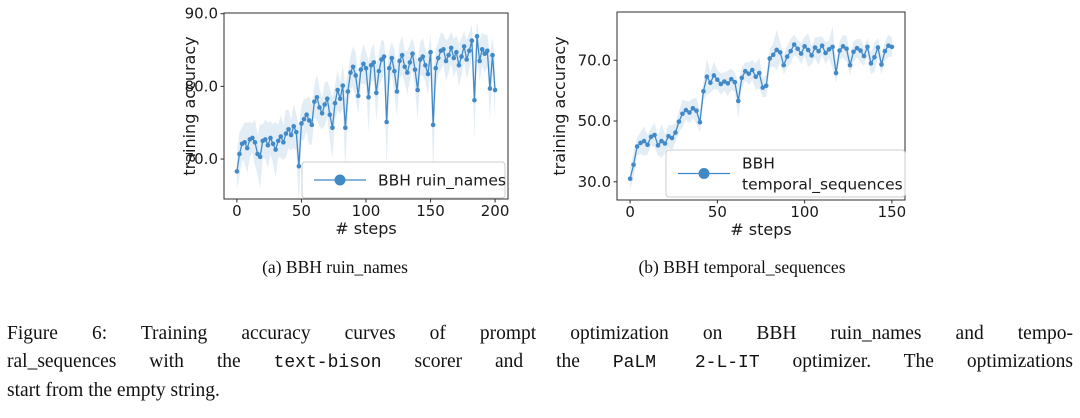  Describe the element at coordinates (742, 267) in the screenshot. I see `subcaption-b: (b) BBH temporal_sequences` at that location.